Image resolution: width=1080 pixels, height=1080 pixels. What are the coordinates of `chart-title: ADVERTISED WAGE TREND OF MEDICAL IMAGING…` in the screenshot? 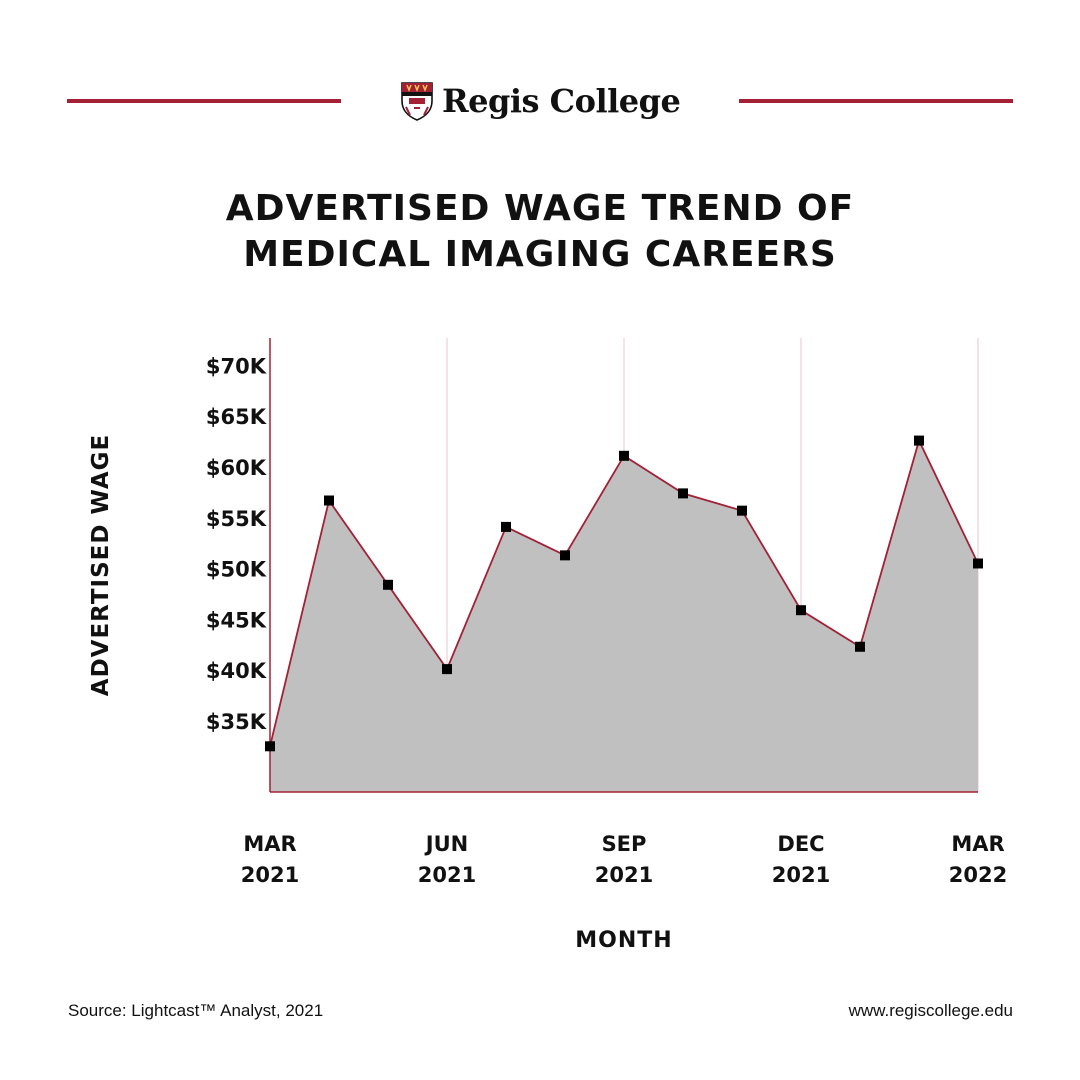 It's located at (540, 232).